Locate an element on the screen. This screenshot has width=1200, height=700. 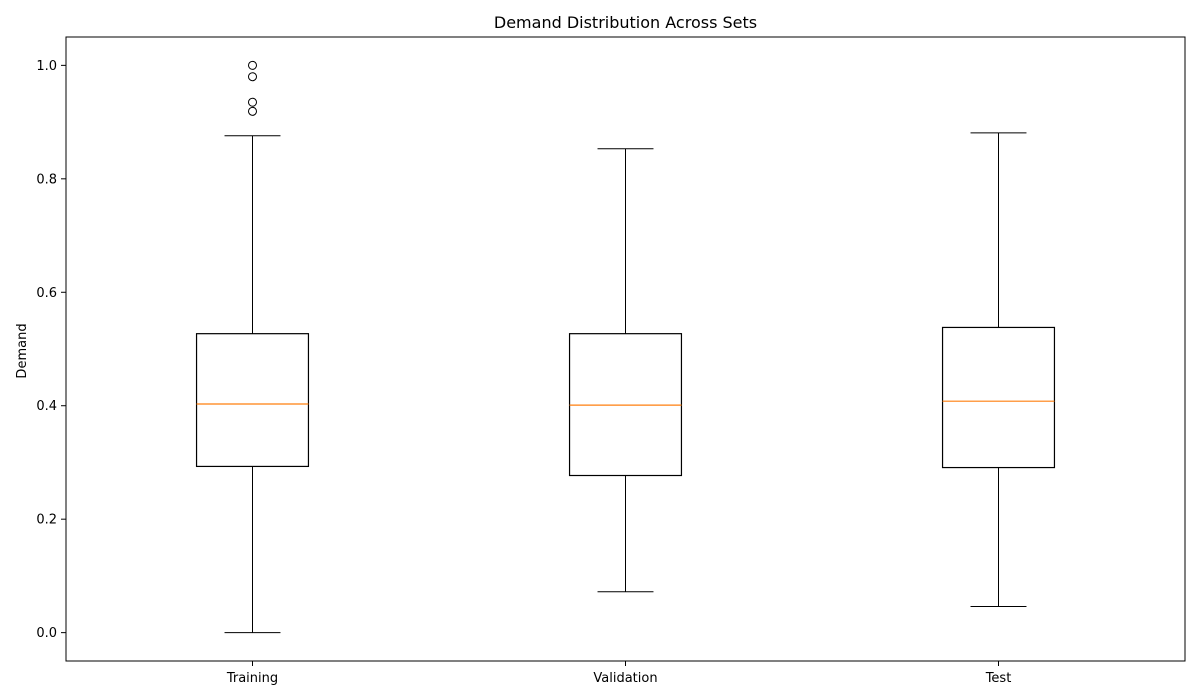
x-tick-label: Training is located at coordinates (252, 678).